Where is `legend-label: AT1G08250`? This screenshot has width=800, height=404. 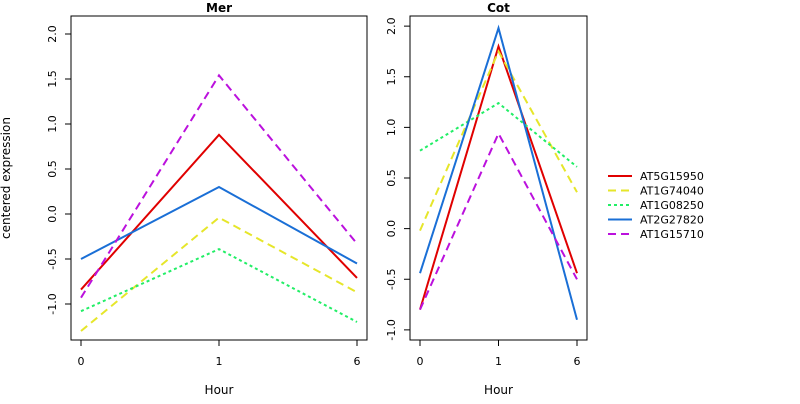 legend-label: AT1G08250 is located at coordinates (672, 205).